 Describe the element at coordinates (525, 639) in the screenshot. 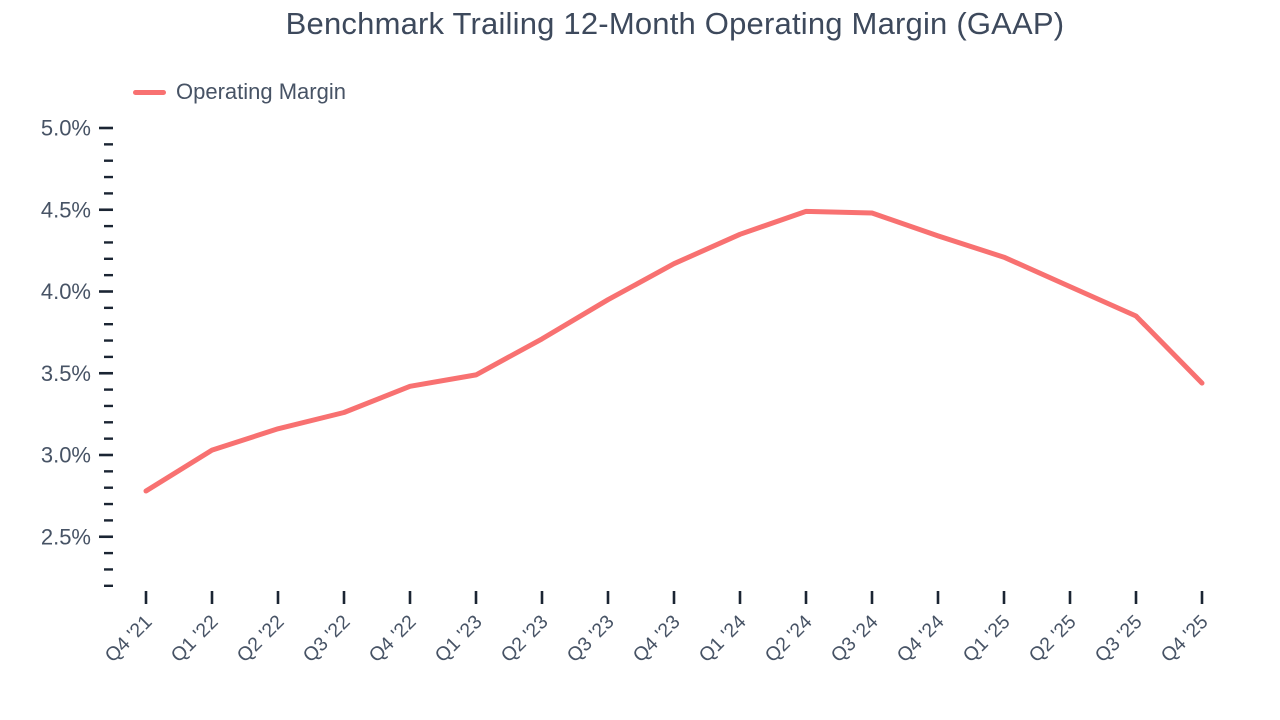

I see `x-axis-tick-label: Q2 '23` at that location.